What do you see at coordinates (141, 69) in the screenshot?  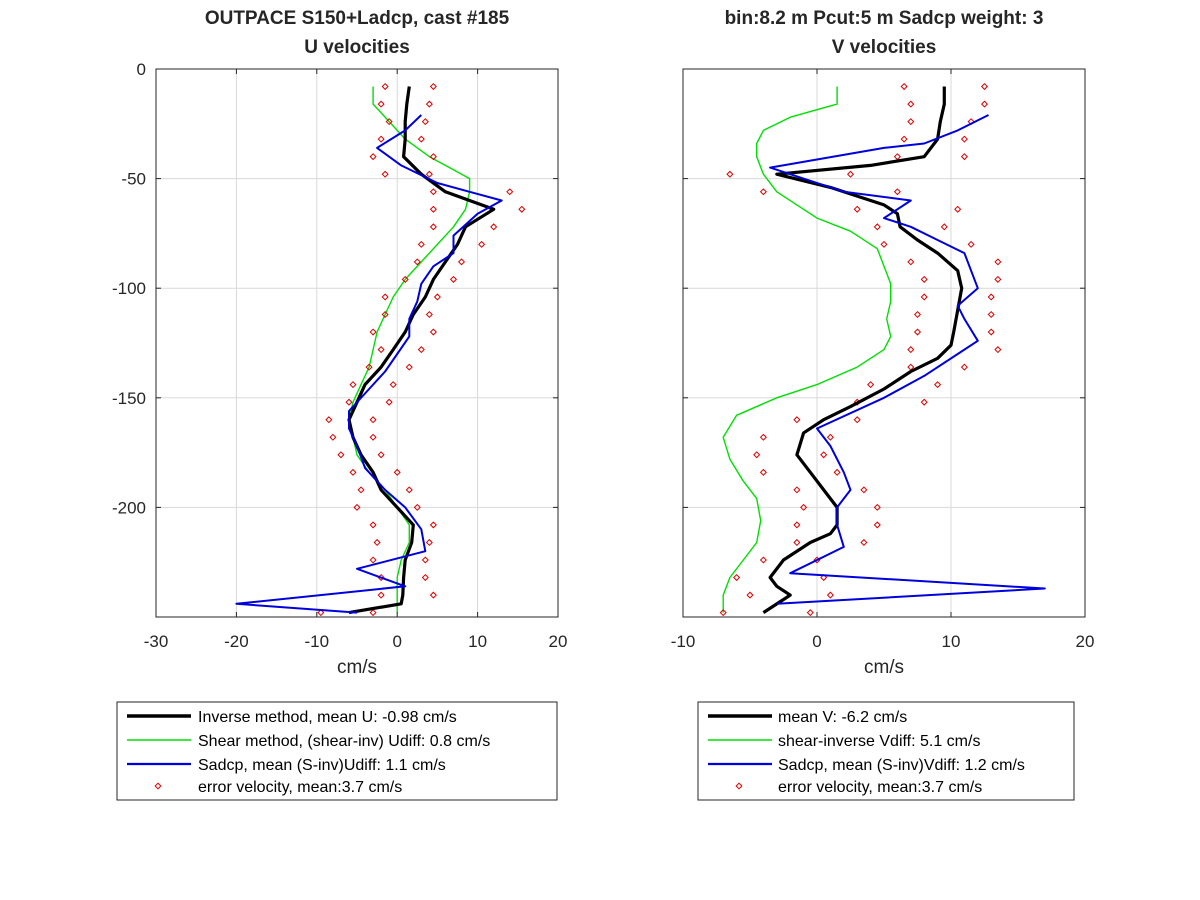 I see `u-y-tick-label: 0` at bounding box center [141, 69].